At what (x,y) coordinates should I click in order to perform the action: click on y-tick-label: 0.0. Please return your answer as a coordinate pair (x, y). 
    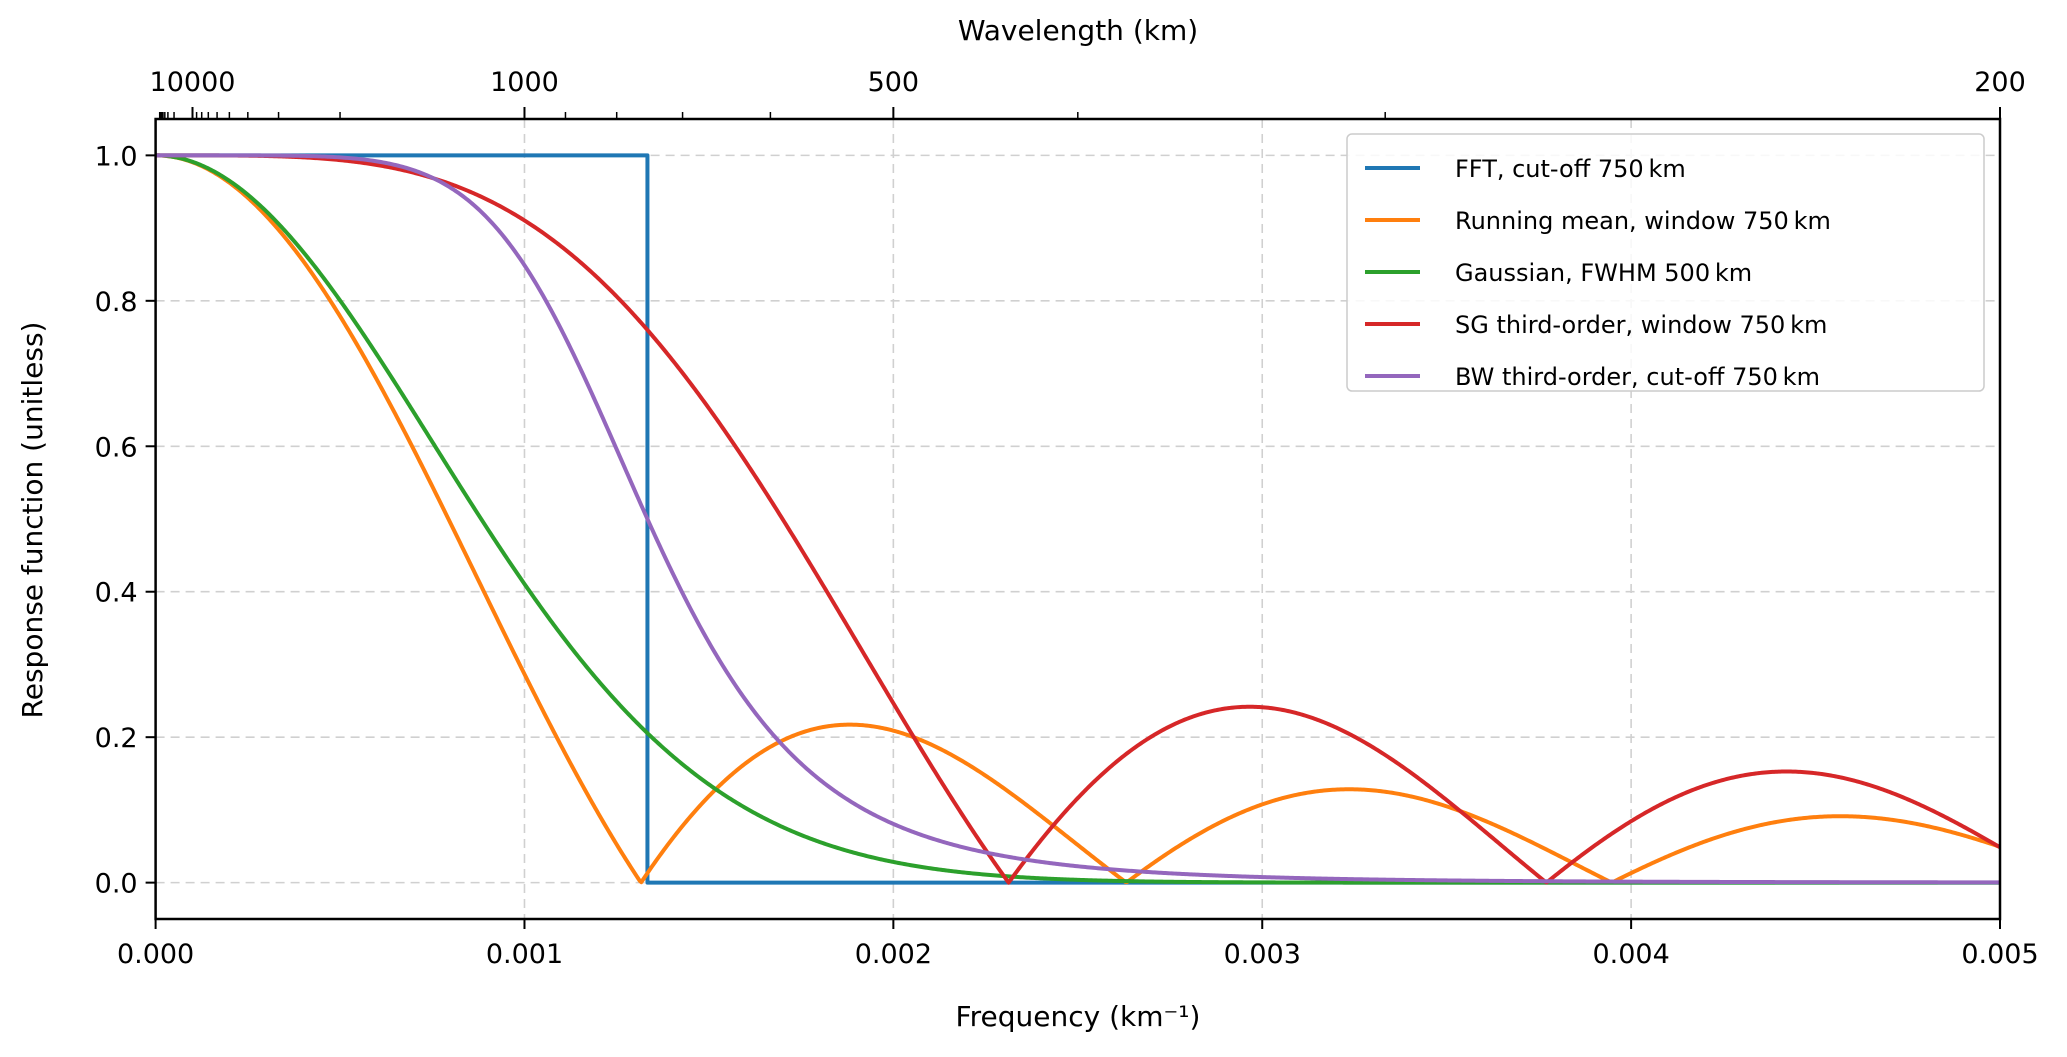
    Looking at the image, I should click on (116, 884).